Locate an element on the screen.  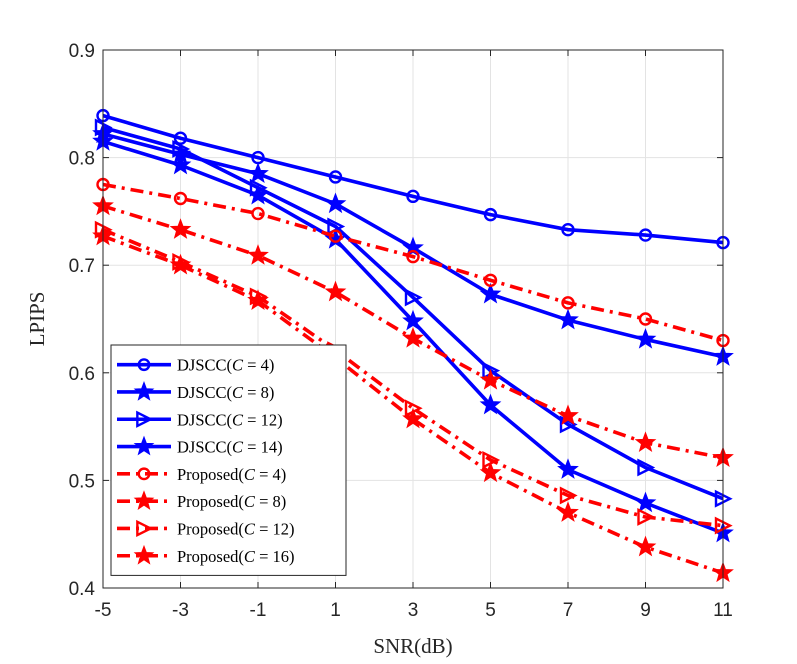
legend-entry: DJSCC(C = 8) is located at coordinates (195, 391).